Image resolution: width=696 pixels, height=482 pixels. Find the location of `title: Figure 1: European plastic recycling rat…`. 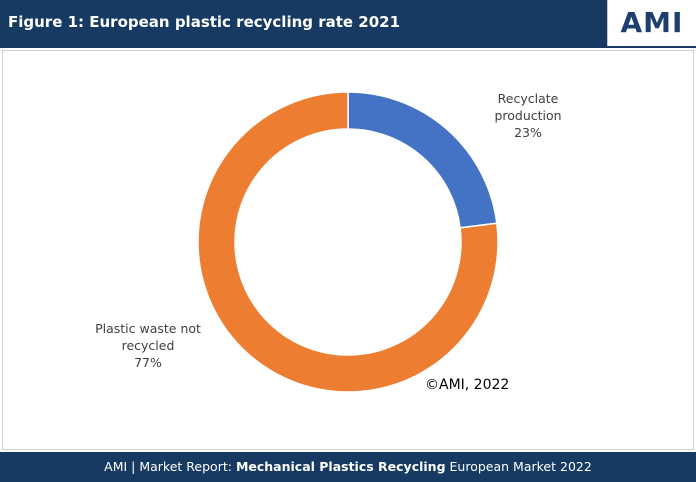

title: Figure 1: European plastic recycling rat… is located at coordinates (204, 22).